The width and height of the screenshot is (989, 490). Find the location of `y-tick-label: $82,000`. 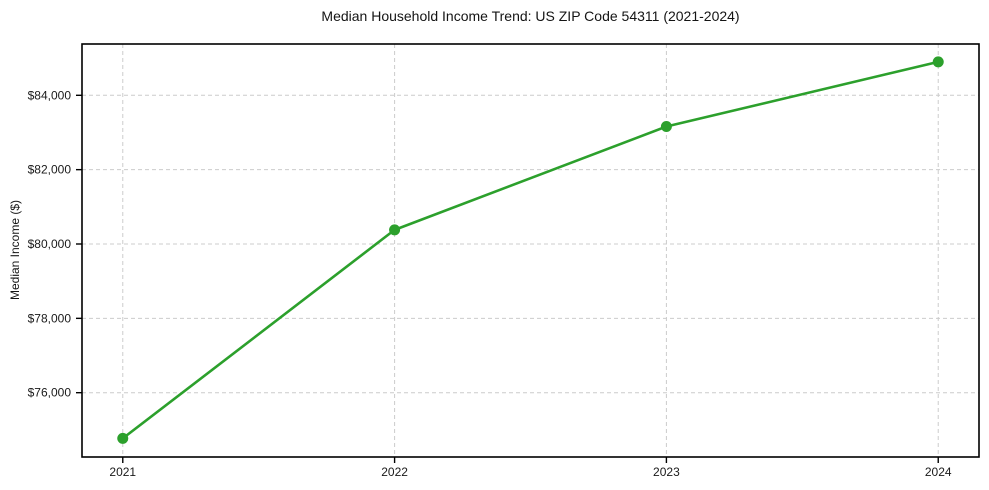

y-tick-label: $82,000 is located at coordinates (50, 170).